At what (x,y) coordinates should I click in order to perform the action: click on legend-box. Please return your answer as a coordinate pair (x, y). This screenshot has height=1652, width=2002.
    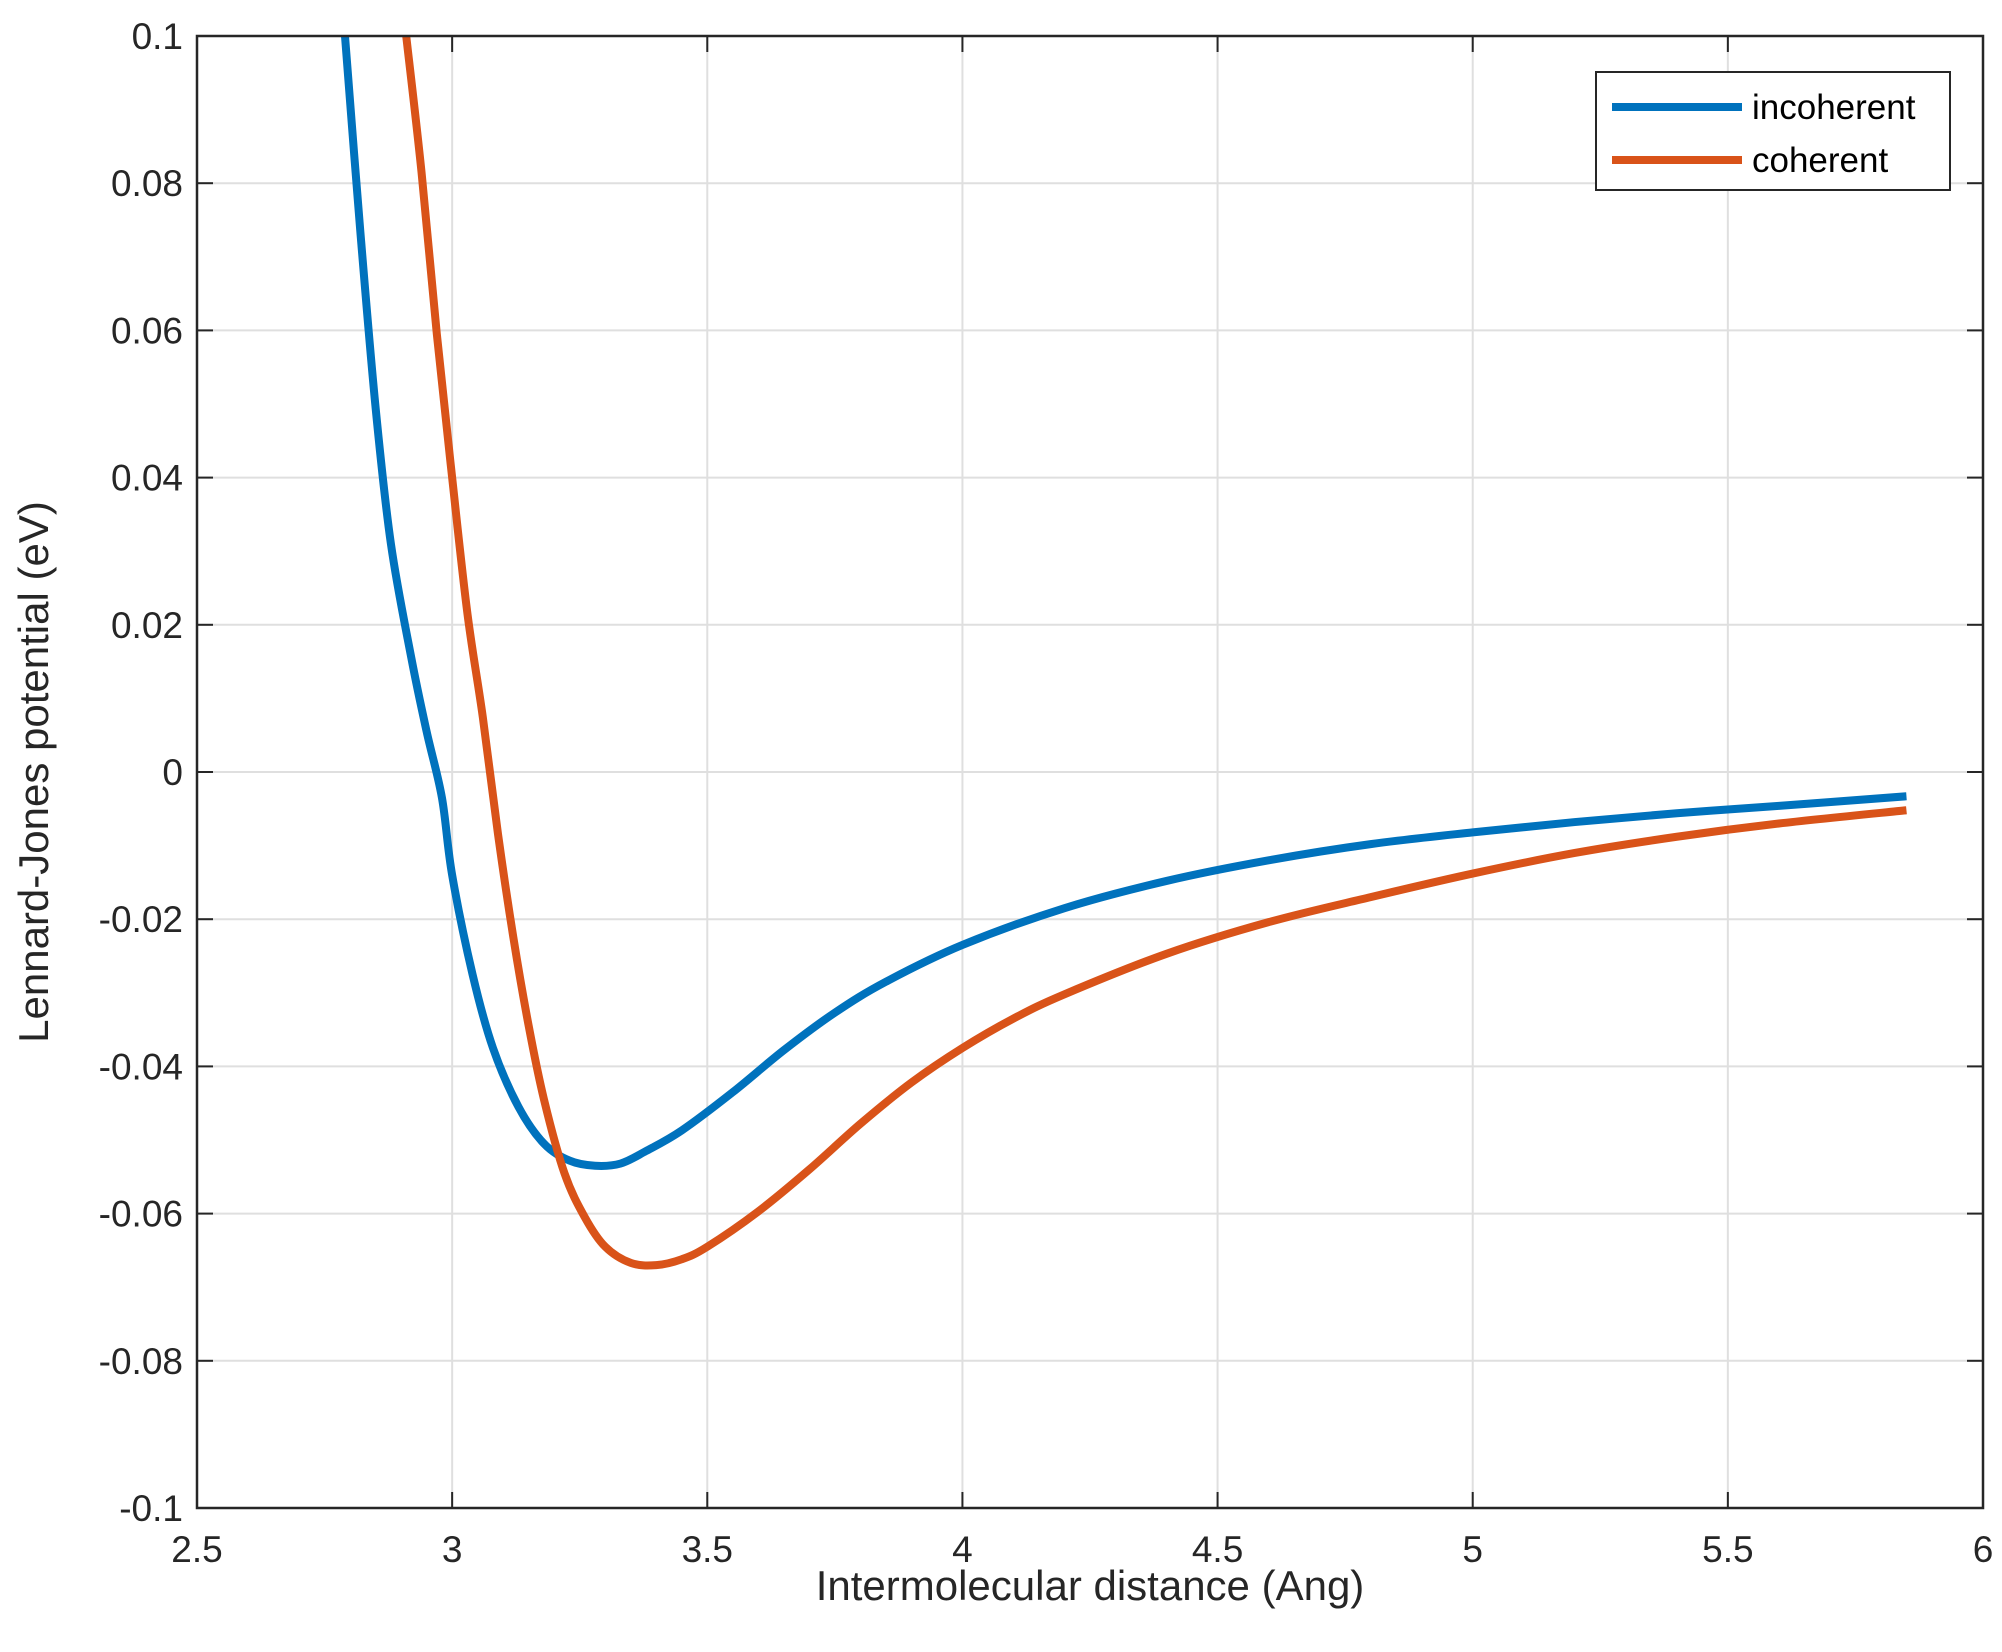
    Looking at the image, I should click on (1773, 131).